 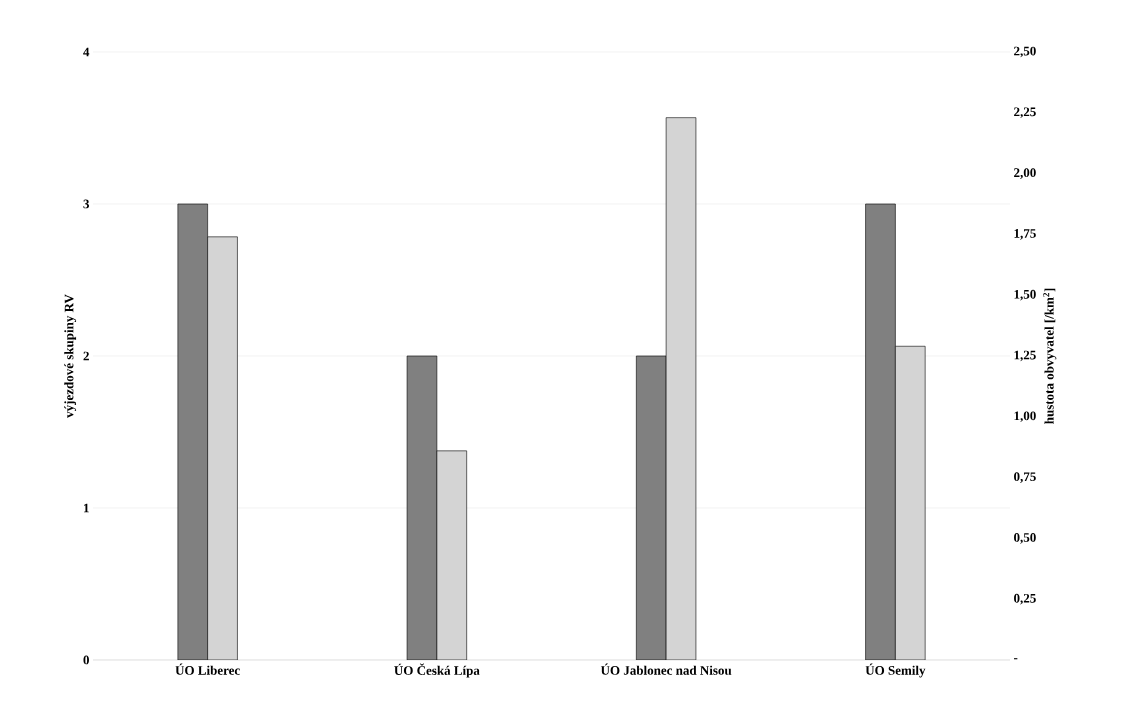 I want to click on y2-tick-label: -, so click(x=1016, y=659).